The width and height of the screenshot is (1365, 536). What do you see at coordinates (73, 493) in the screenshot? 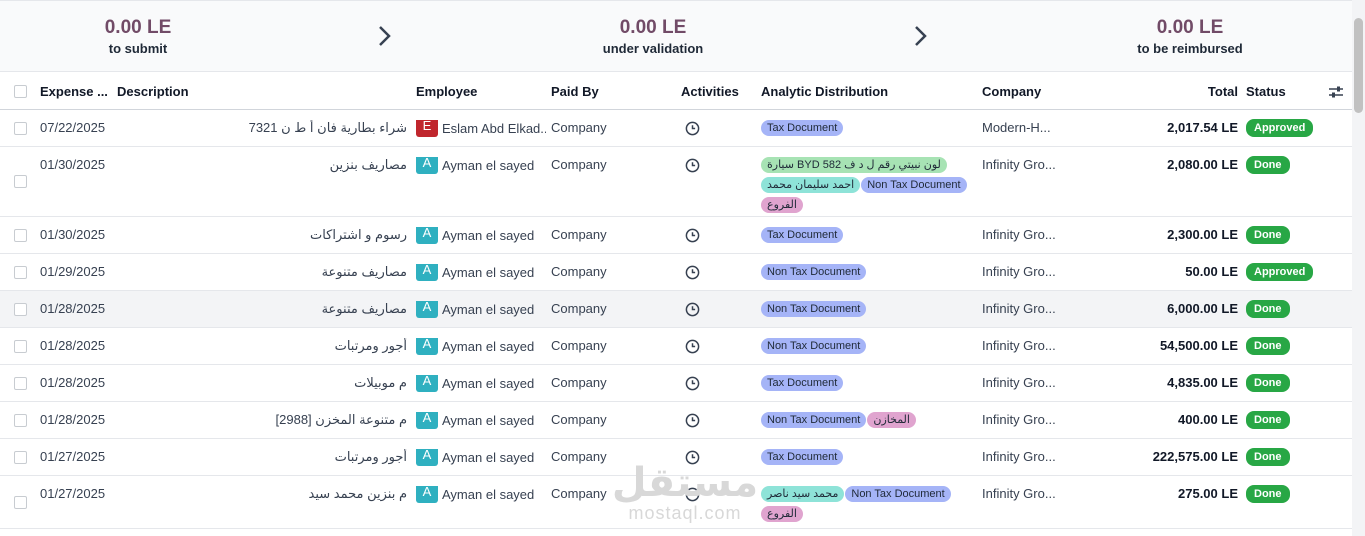
I see `expense-date: 01/27/2025` at bounding box center [73, 493].